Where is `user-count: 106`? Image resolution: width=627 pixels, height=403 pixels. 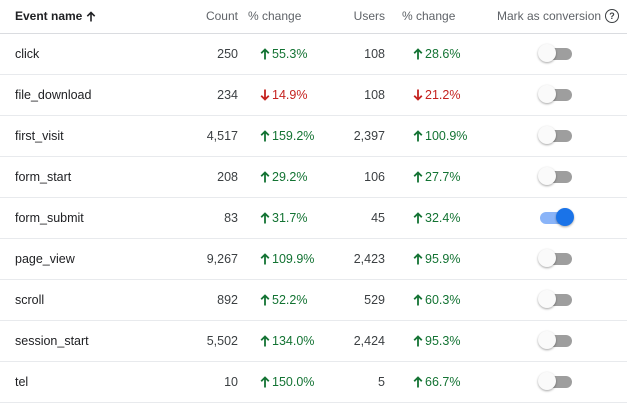
user-count: 106 is located at coordinates (374, 177).